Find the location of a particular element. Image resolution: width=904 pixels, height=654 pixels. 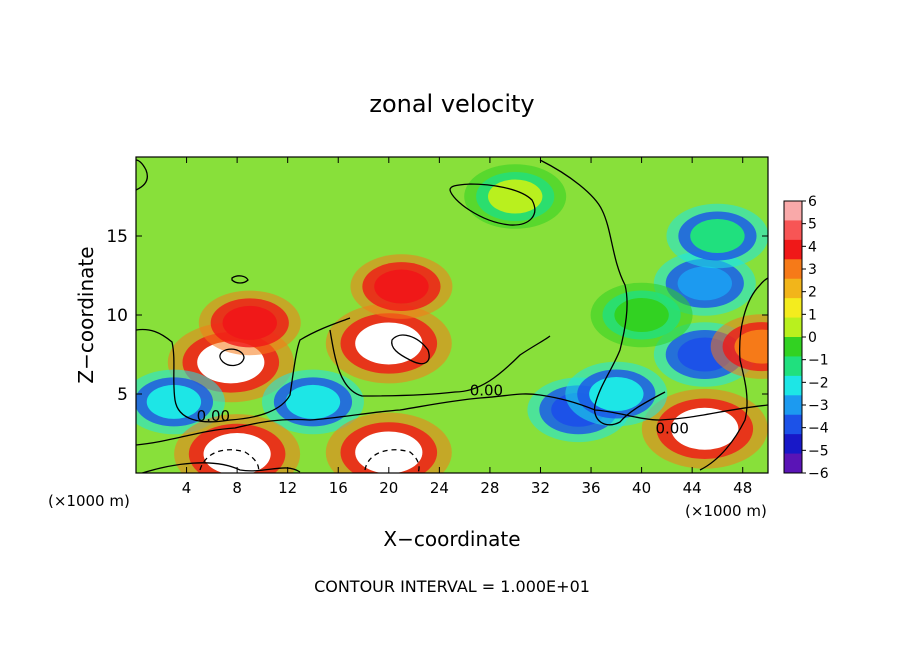

colorbar-tick-label: 0 is located at coordinates (812, 338).